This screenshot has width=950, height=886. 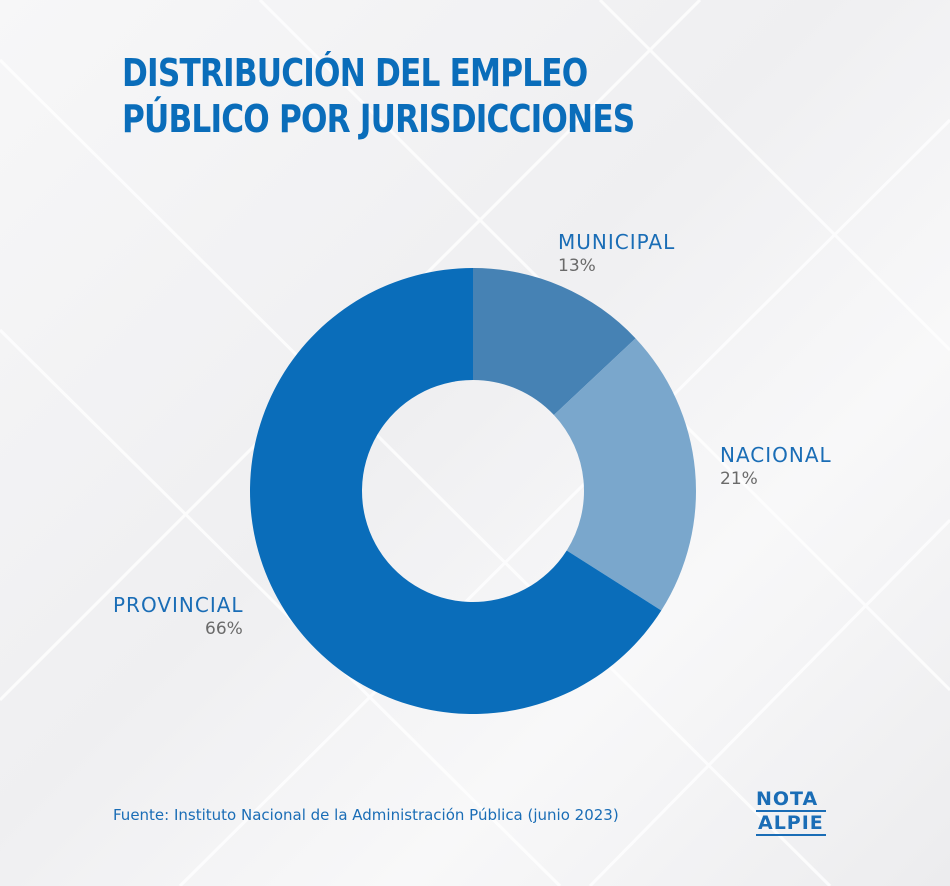 What do you see at coordinates (787, 799) in the screenshot?
I see `logo-line-1: NOTA` at bounding box center [787, 799].